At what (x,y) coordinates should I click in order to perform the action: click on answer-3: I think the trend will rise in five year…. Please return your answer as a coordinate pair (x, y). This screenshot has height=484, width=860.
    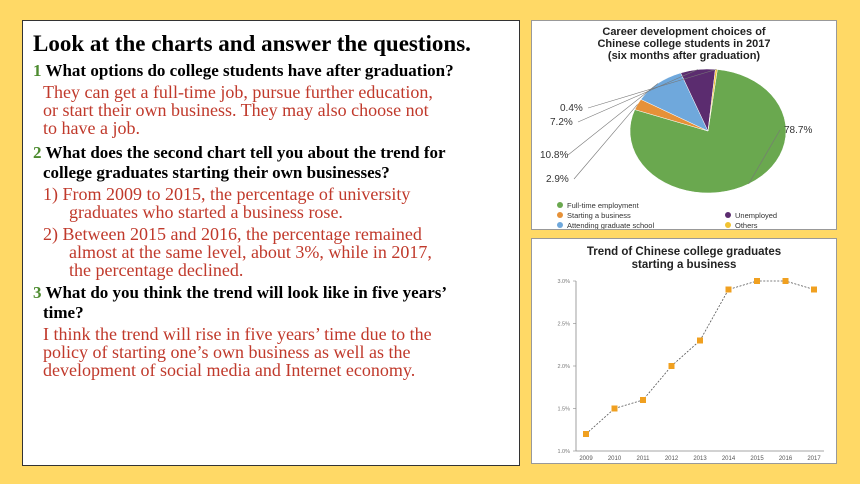
    Looking at the image, I should click on (276, 352).